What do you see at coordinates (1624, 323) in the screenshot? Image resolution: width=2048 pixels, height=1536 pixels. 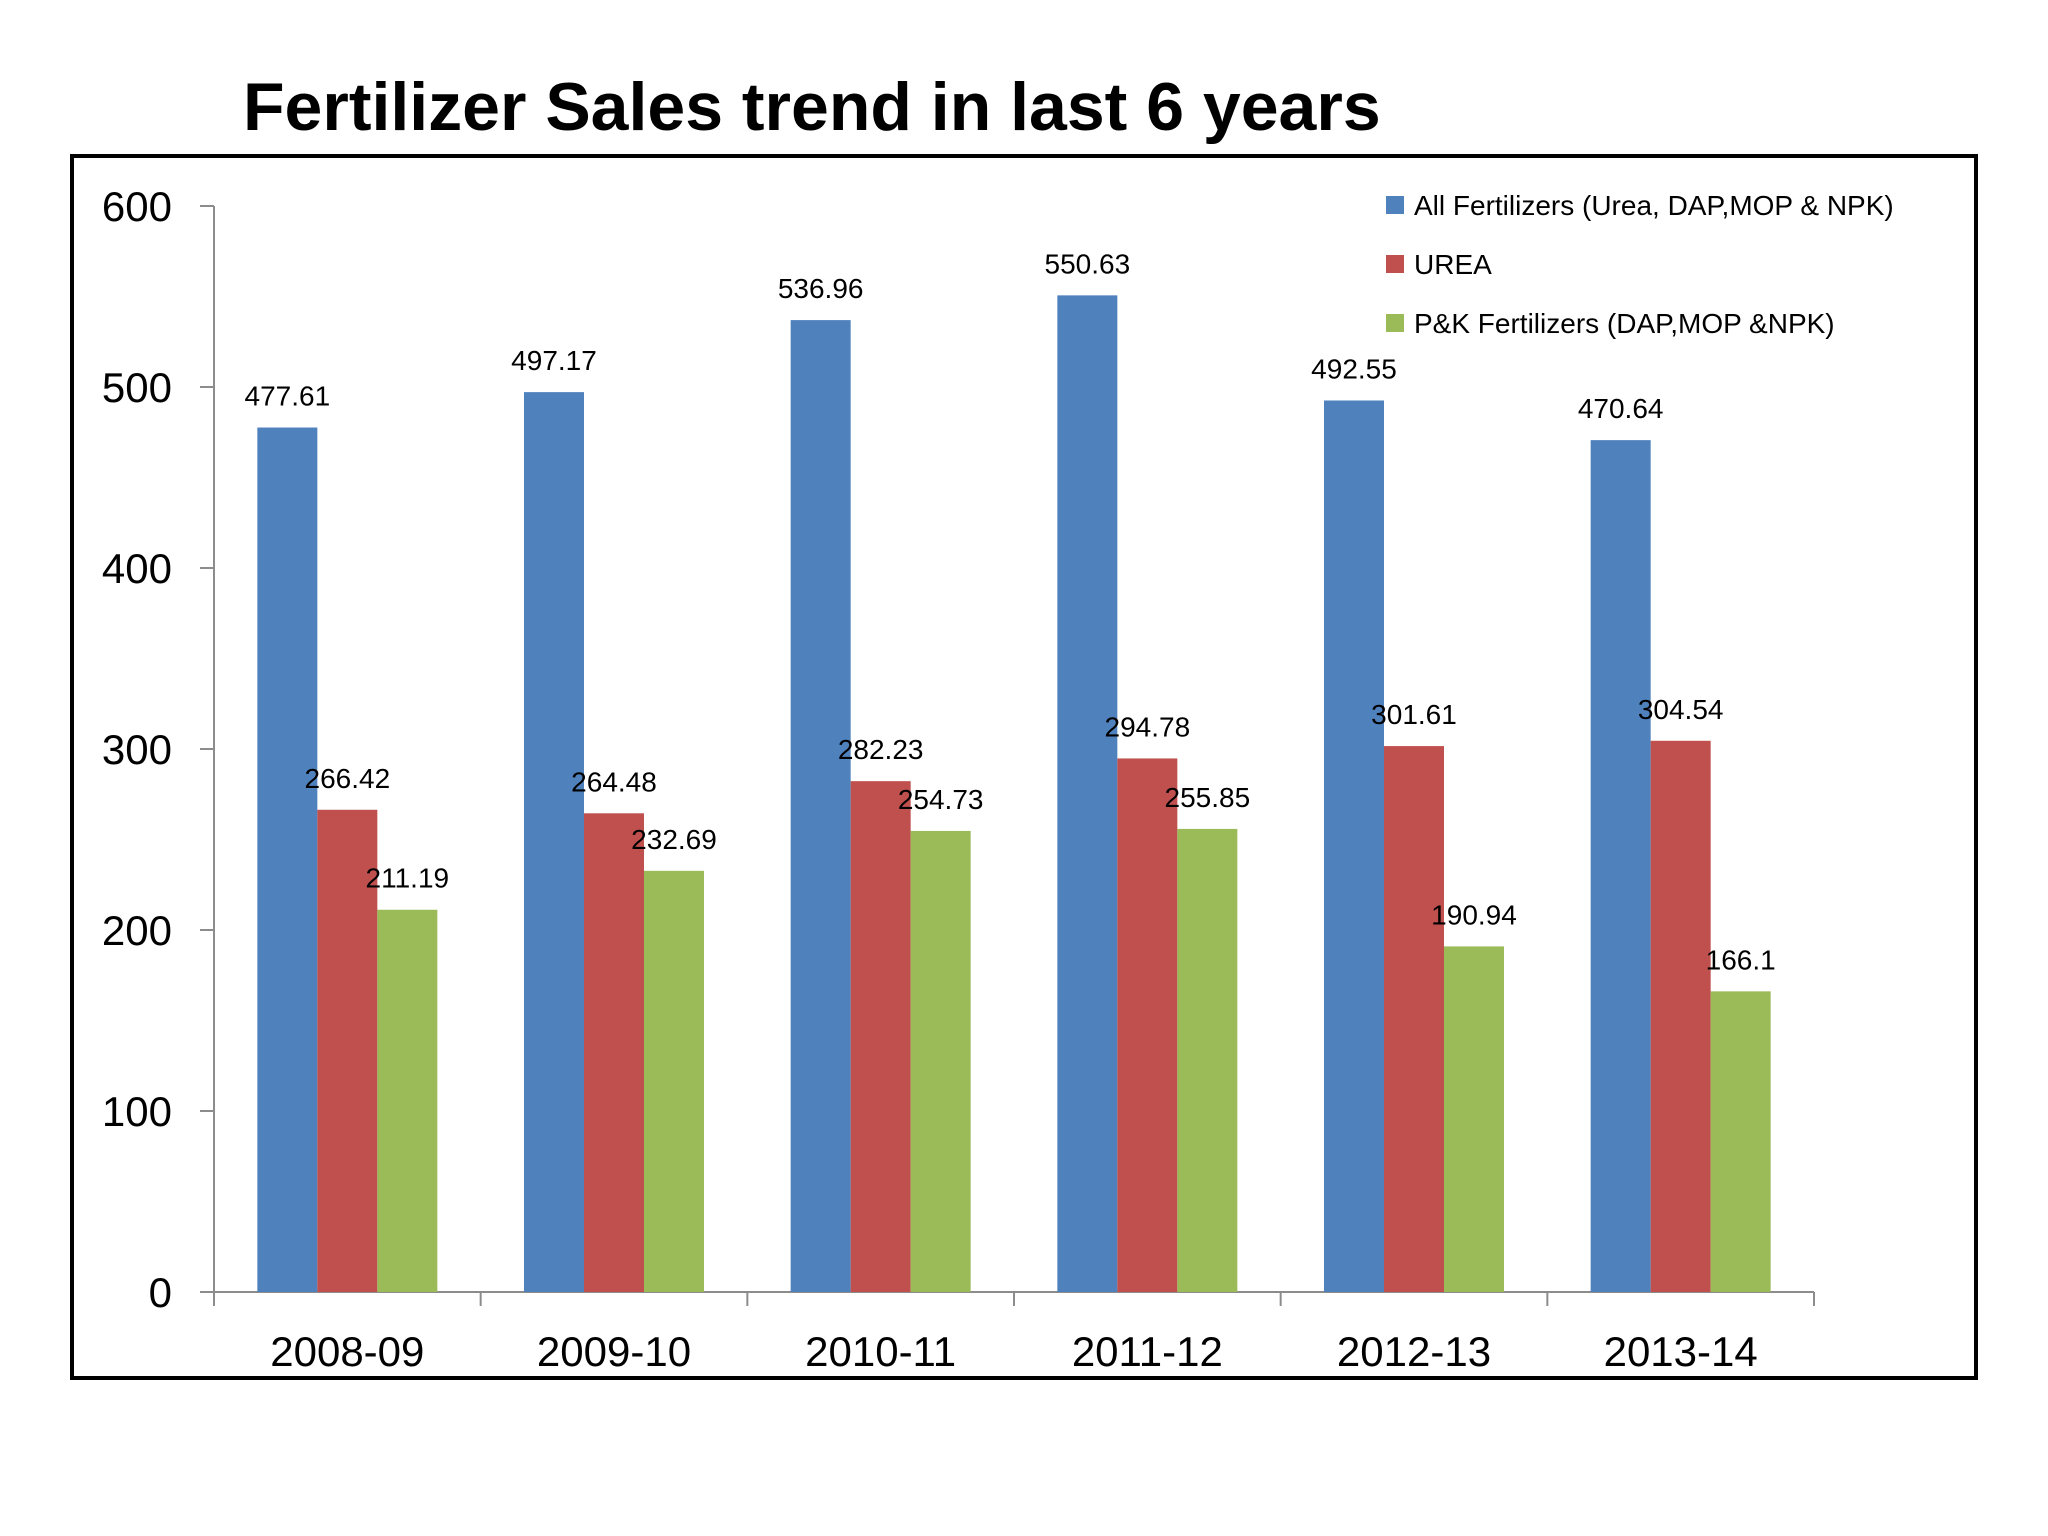 I see `legend-label: P&K Fertilizers (DAP,MOP &NPK)` at bounding box center [1624, 323].